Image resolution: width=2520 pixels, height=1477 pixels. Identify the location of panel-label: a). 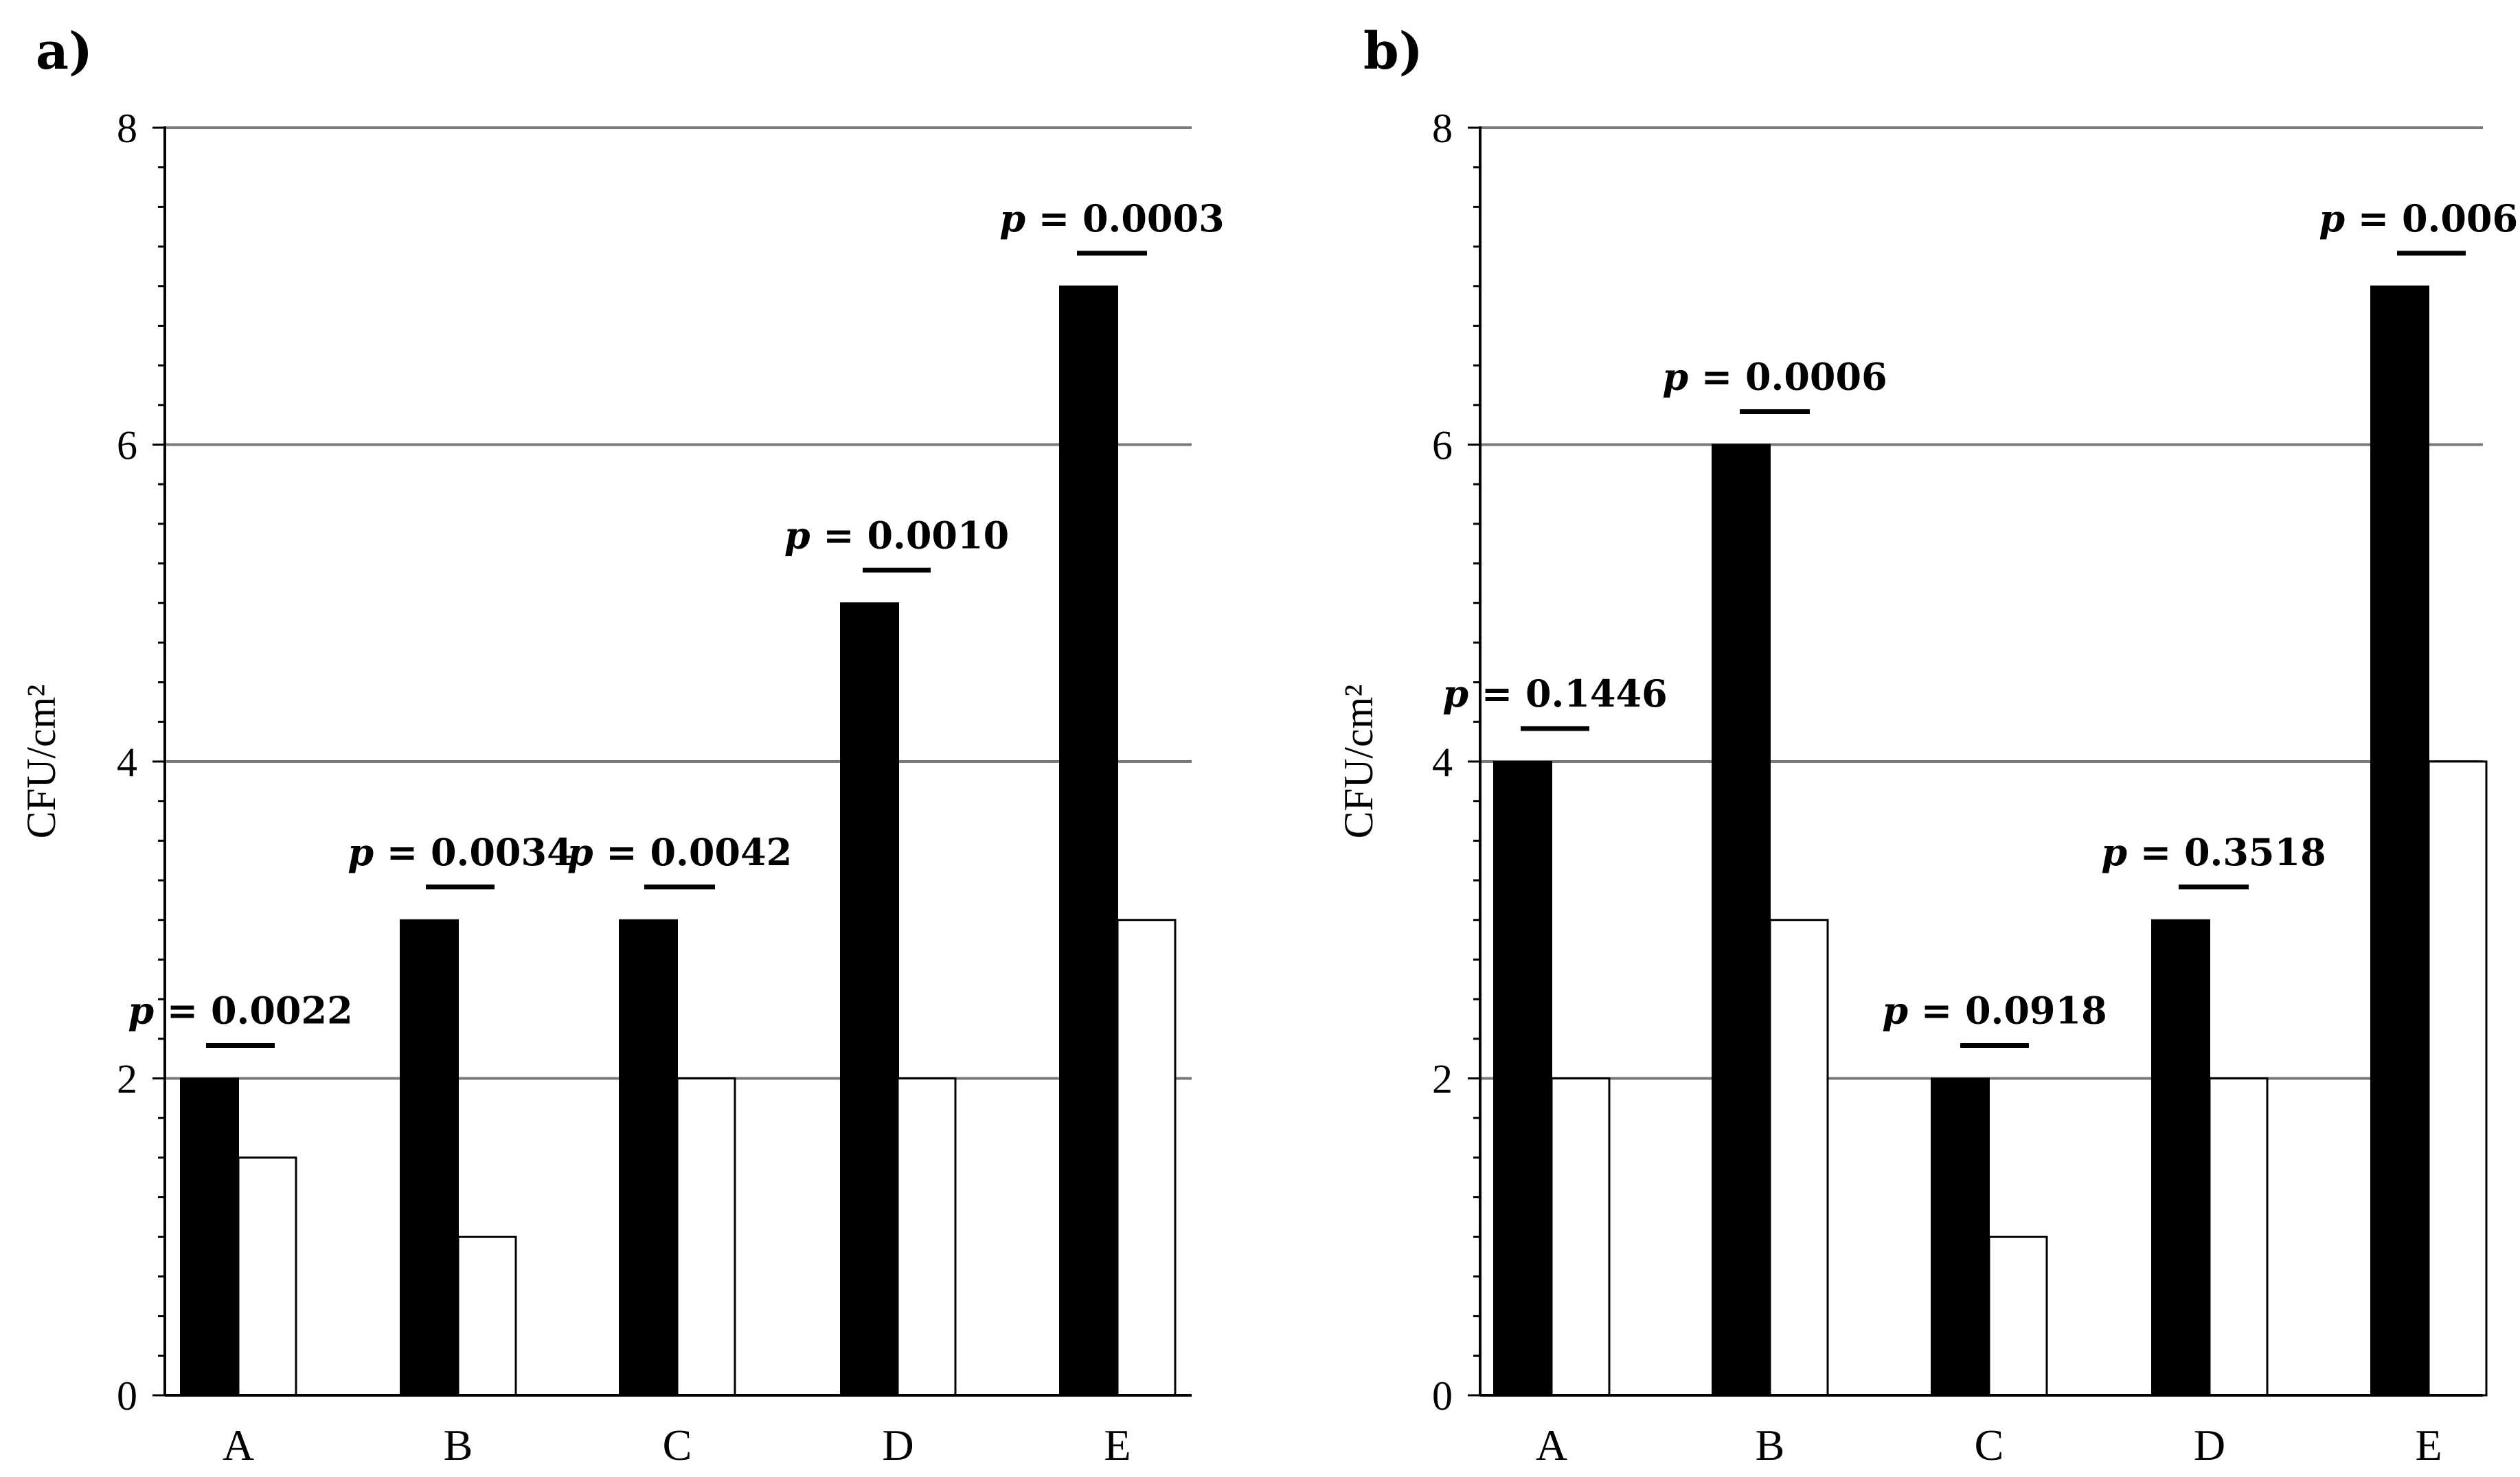
(64, 52).